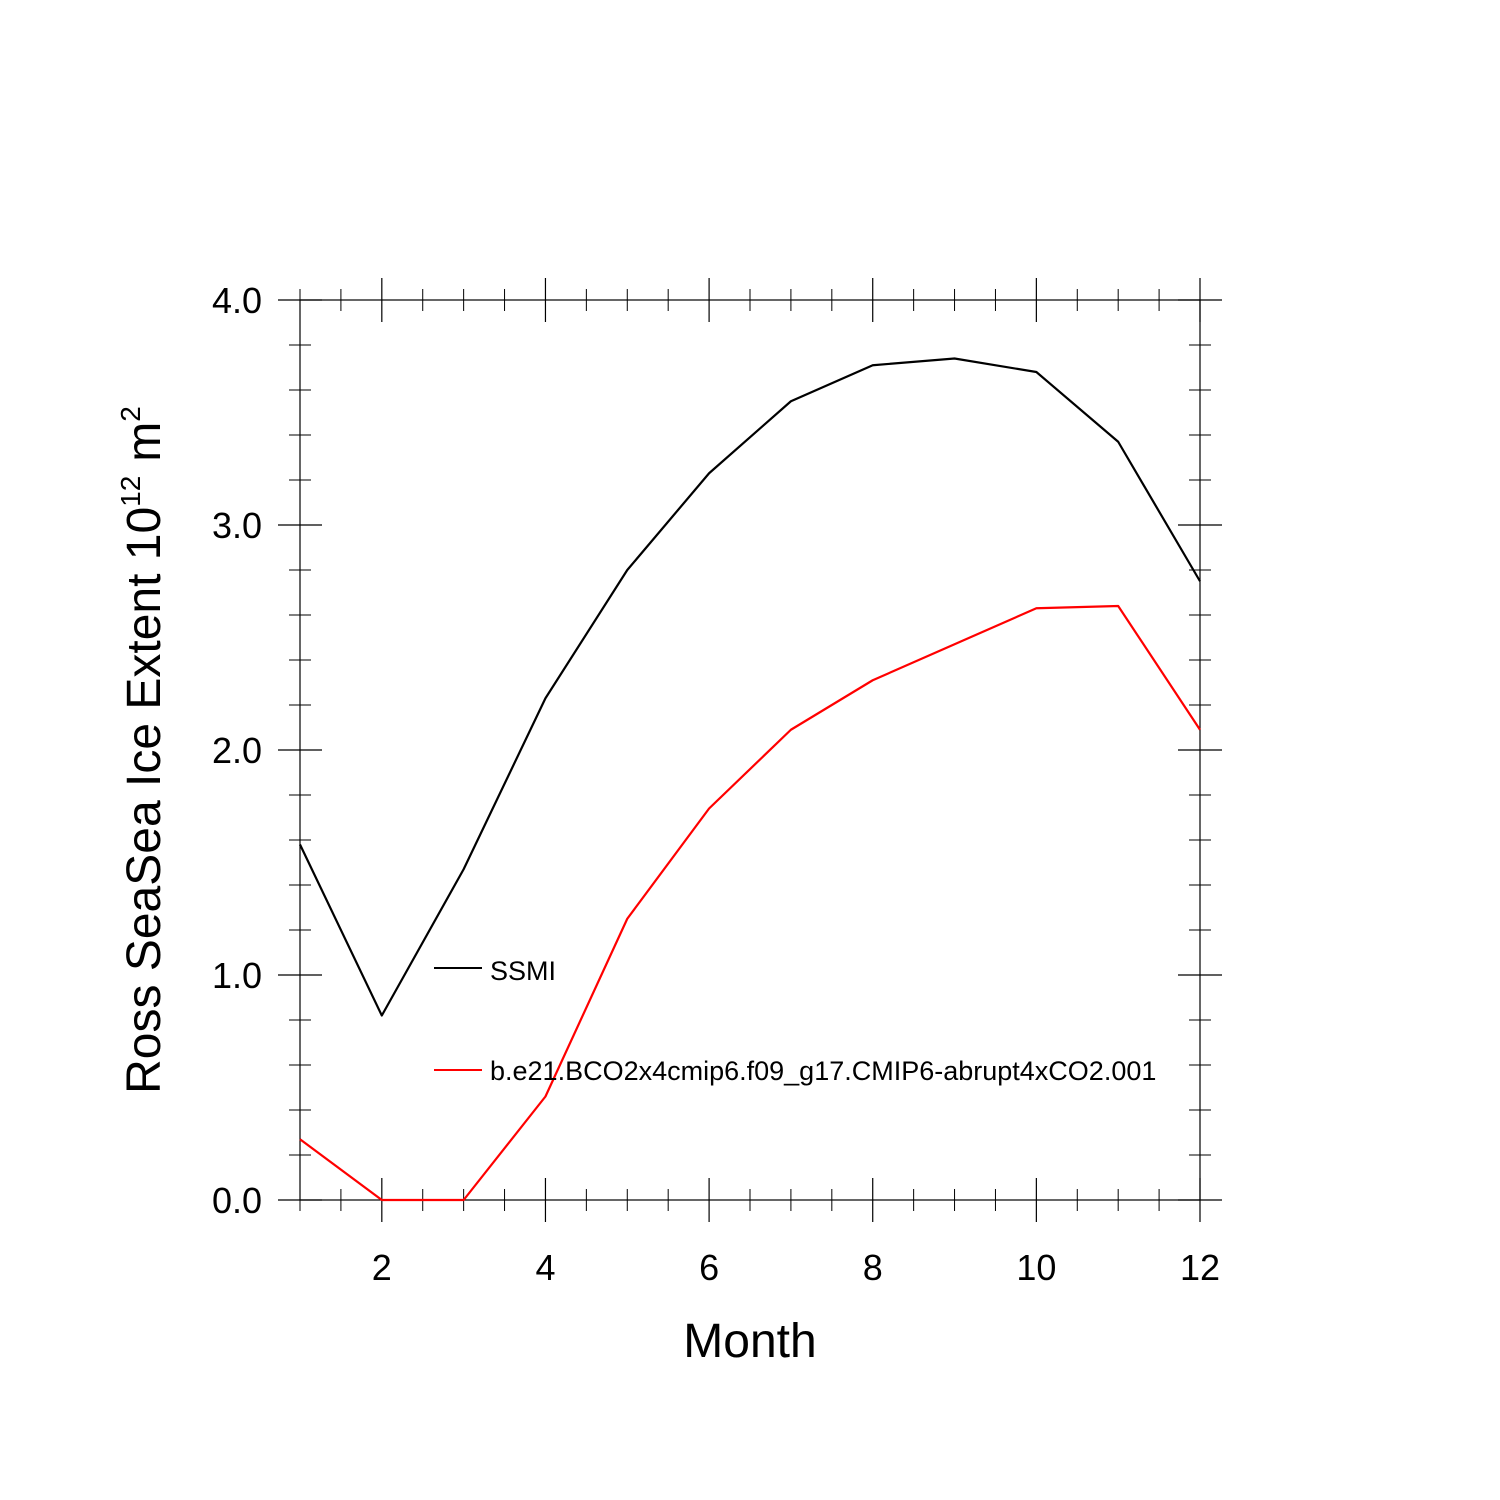 This screenshot has height=1500, width=1500. I want to click on y-axis-title-unit: m, so click(144, 442).